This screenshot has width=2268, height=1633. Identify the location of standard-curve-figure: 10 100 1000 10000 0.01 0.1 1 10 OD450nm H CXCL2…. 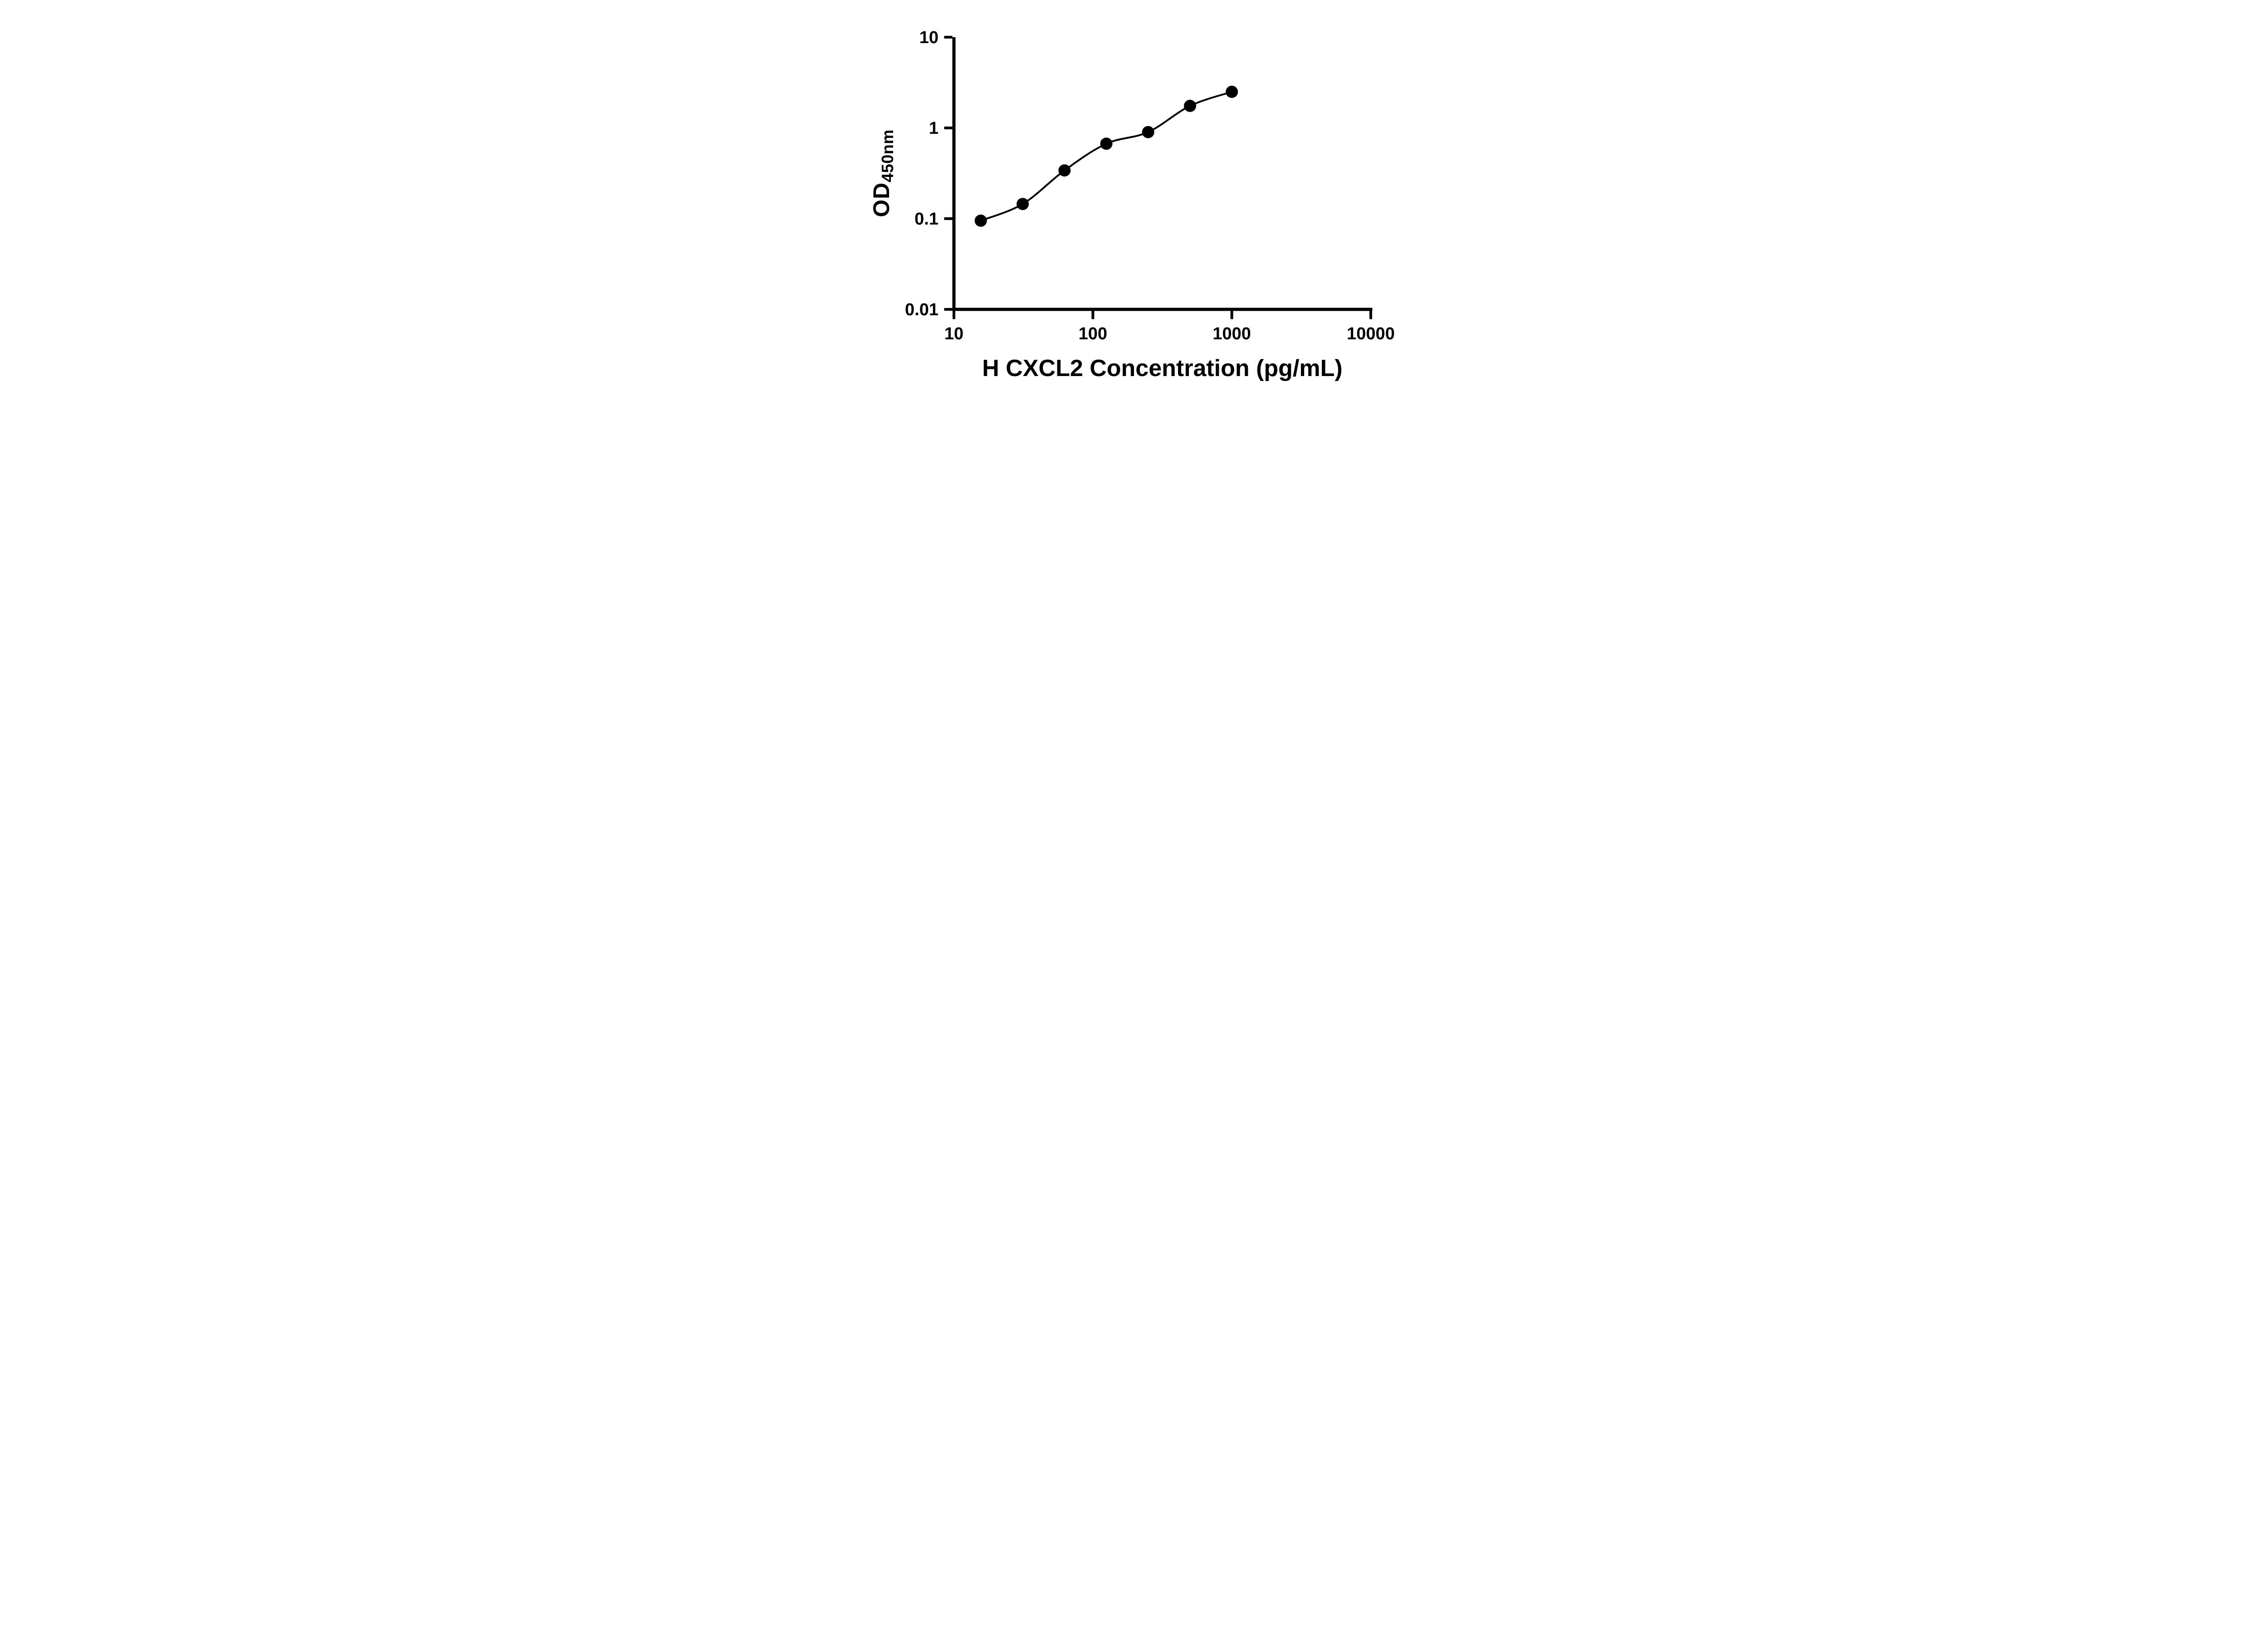
(1134, 204).